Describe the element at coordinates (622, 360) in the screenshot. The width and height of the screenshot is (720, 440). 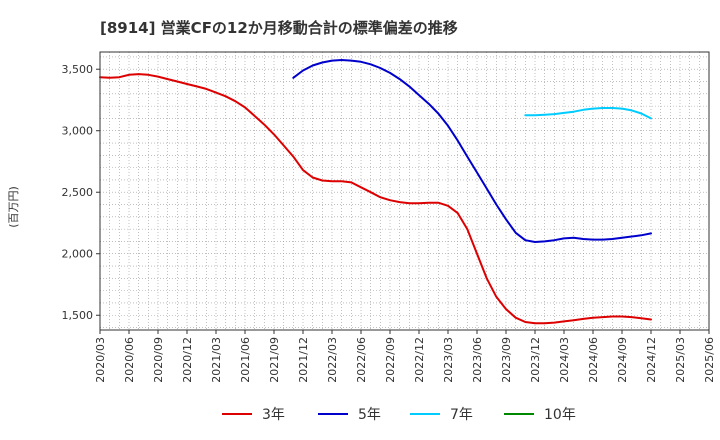
I see `x-tick-label: 2024/09` at that location.